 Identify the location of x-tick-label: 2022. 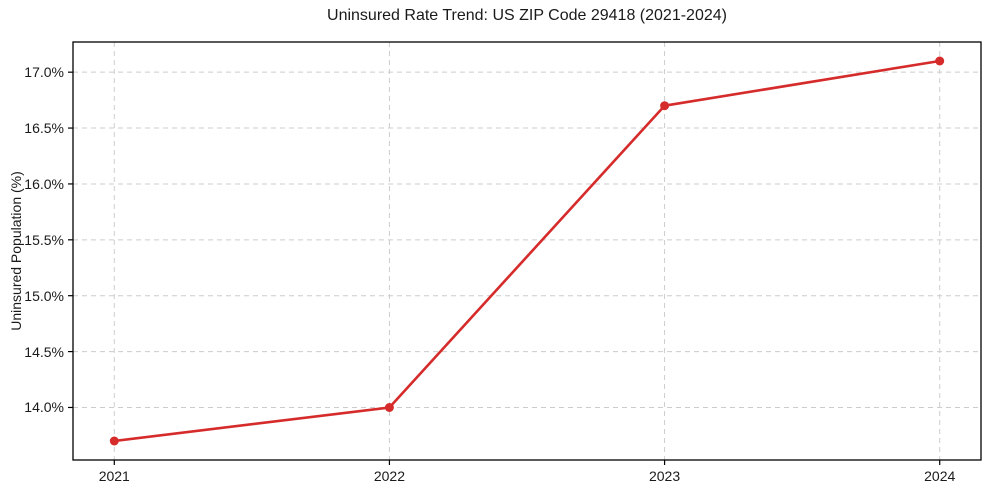
(389, 476).